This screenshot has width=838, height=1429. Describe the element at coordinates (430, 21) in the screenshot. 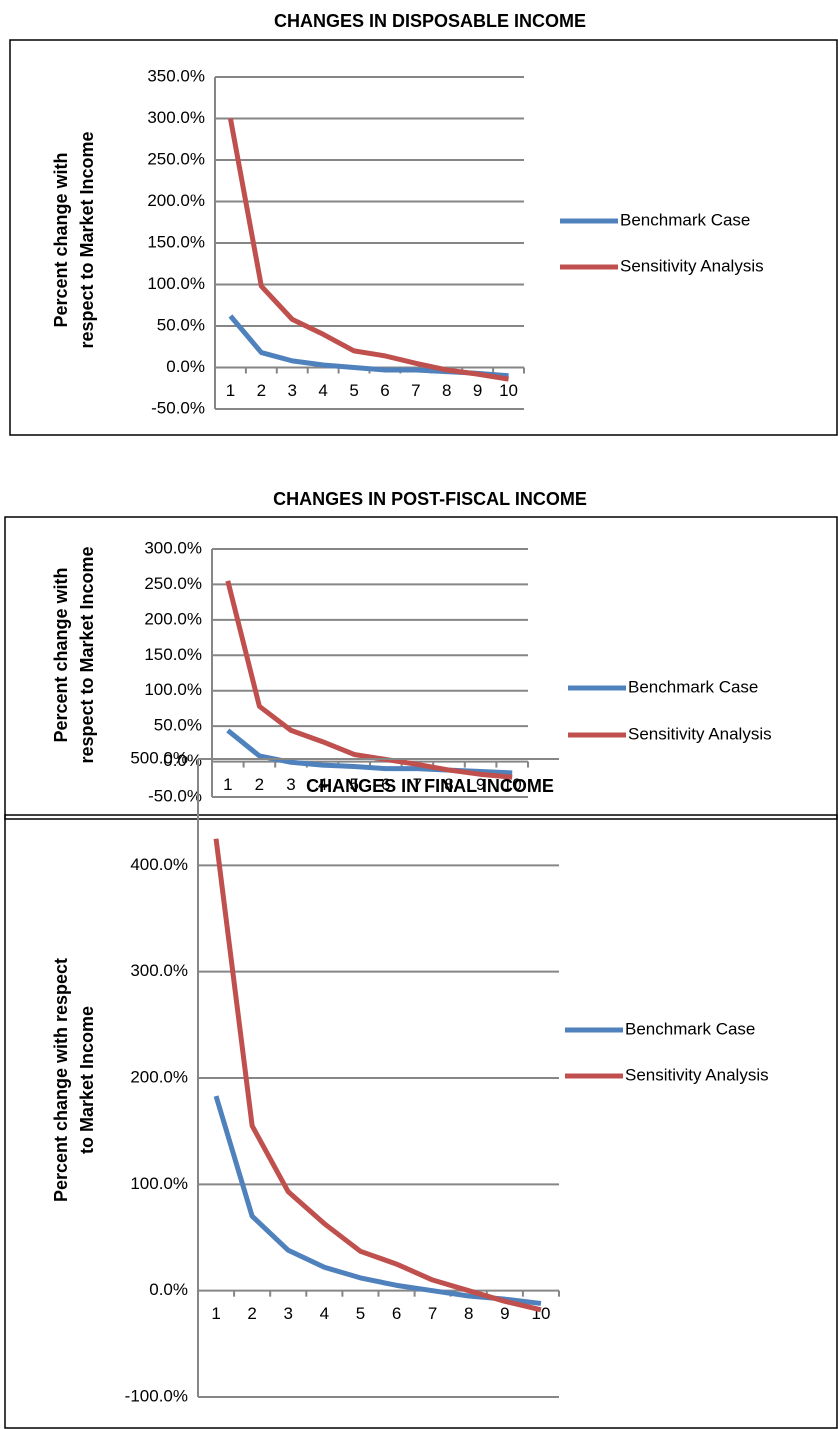

I see `chart-title: CHANGES IN DISPOSABLE INCOME` at that location.